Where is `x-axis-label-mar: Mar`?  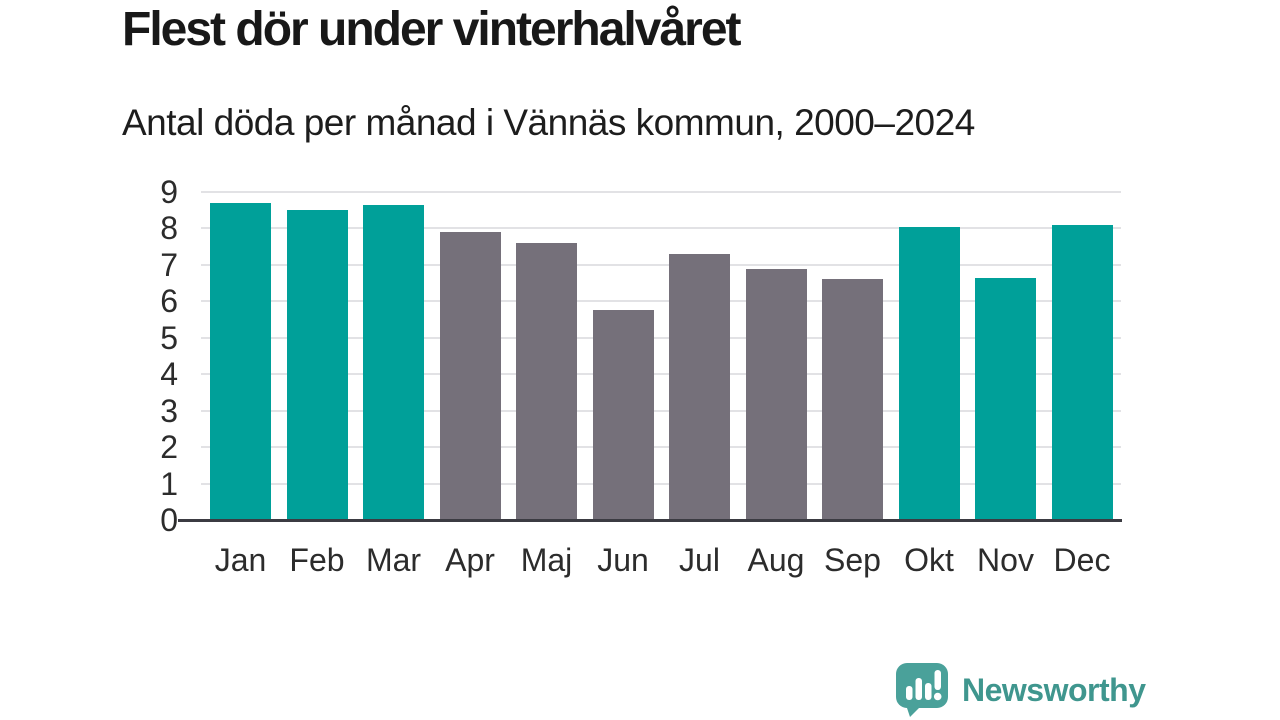
x-axis-label-mar: Mar is located at coordinates (393, 560).